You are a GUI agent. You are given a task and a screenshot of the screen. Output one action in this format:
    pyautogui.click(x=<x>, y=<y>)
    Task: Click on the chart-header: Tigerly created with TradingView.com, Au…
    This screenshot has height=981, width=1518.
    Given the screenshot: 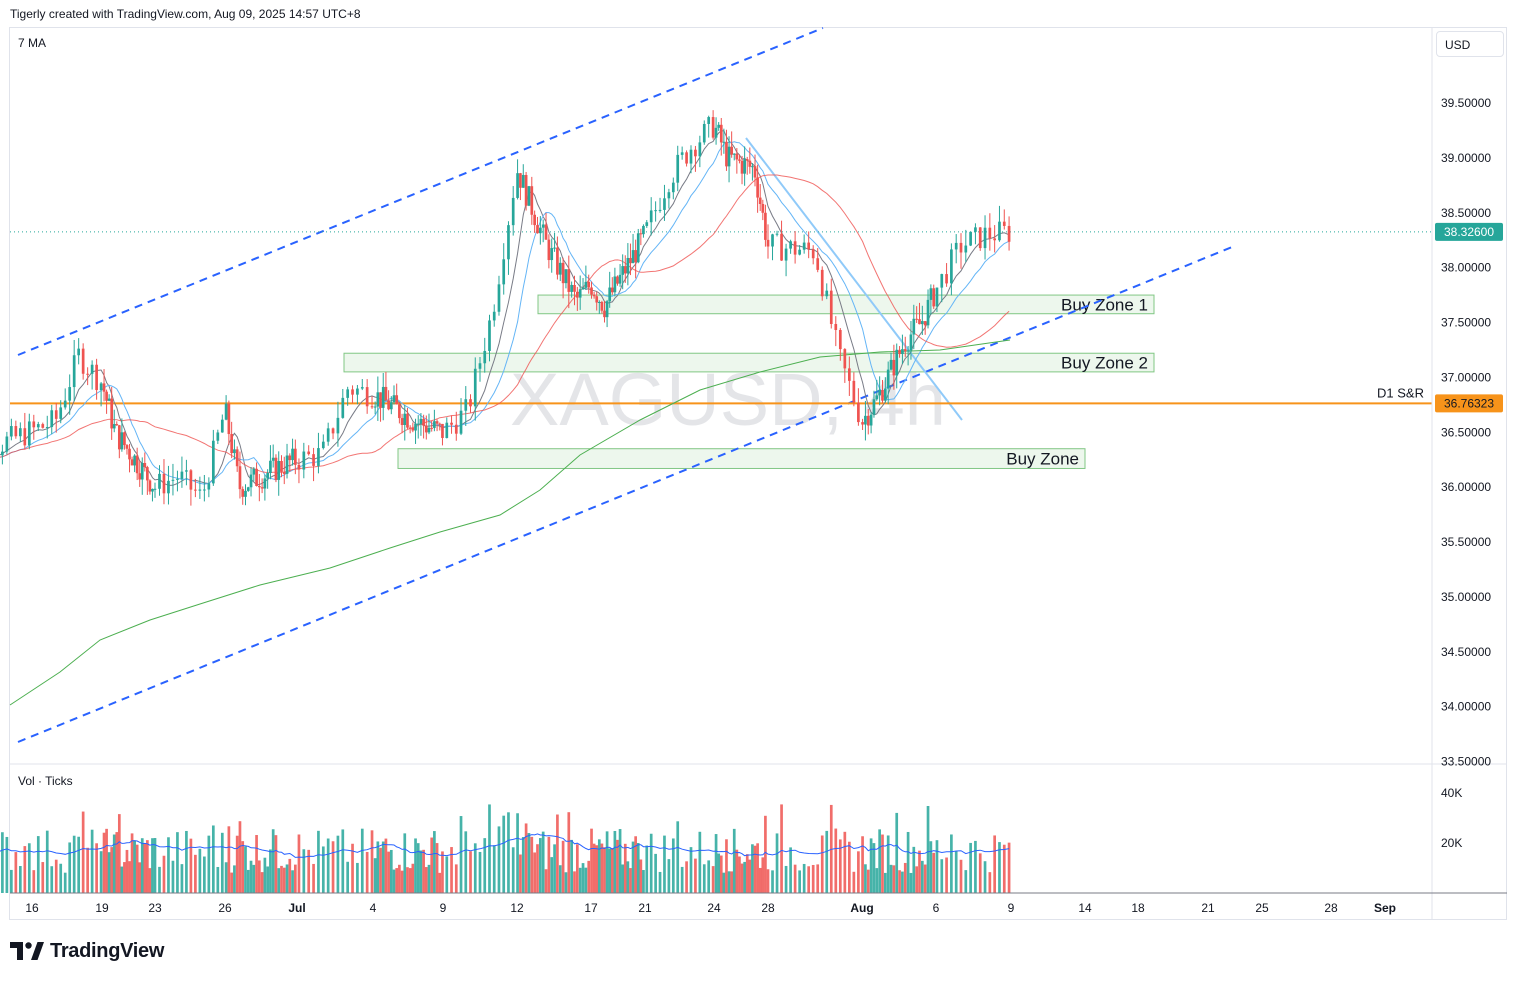 What is the action you would take?
    pyautogui.click(x=185, y=14)
    